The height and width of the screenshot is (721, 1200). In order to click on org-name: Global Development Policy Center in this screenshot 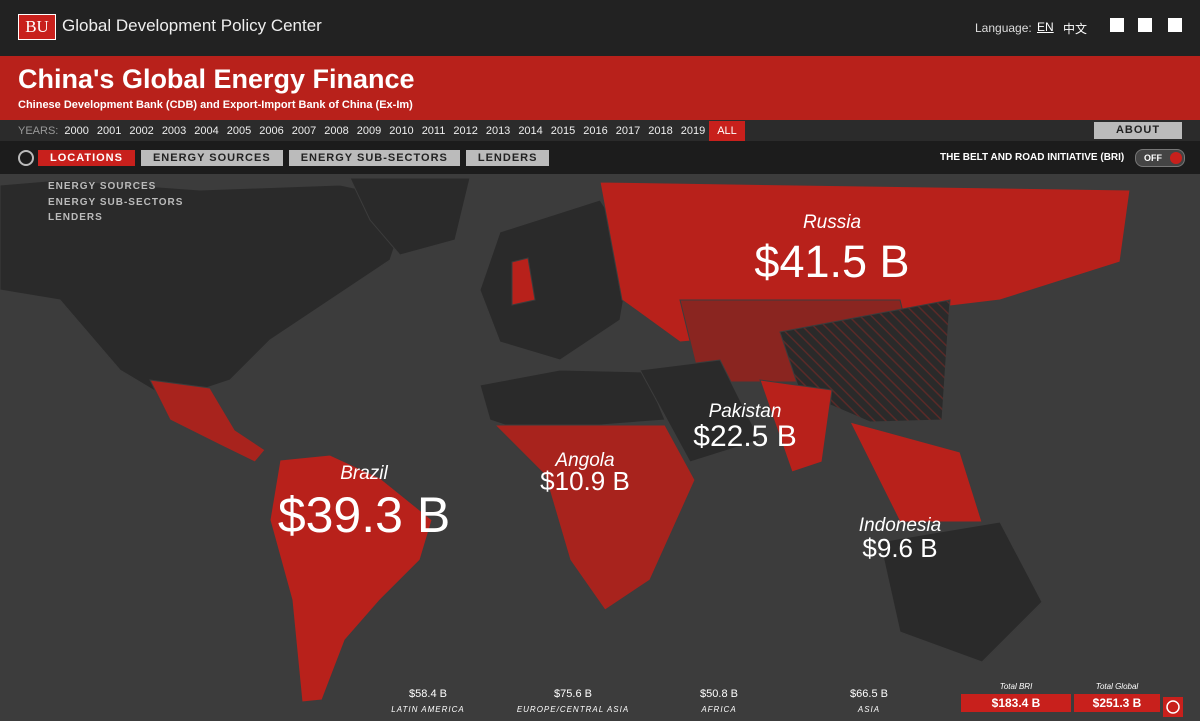, I will do `click(192, 25)`.